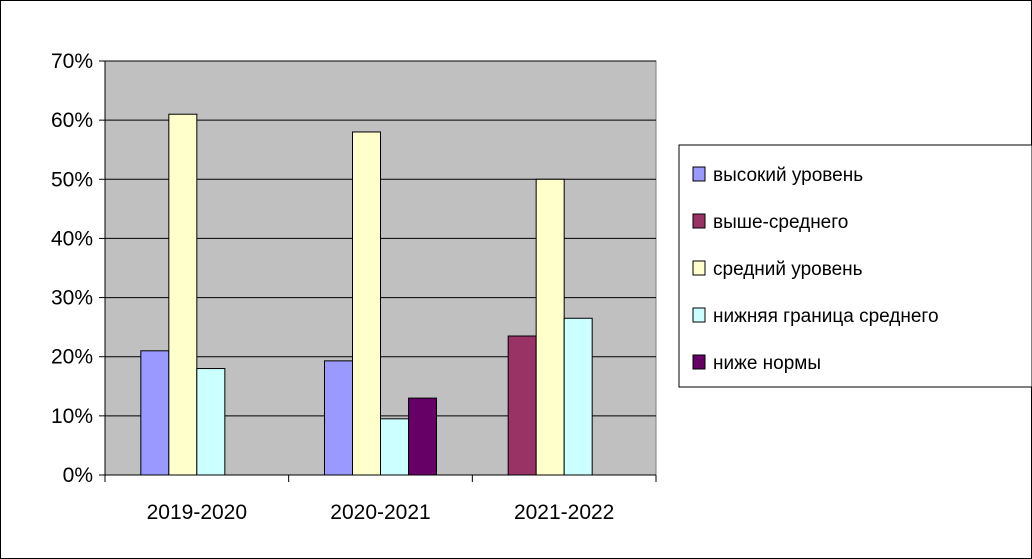 The image size is (1032, 559). Describe the element at coordinates (72, 298) in the screenshot. I see `y-tick-label: 30%` at that location.